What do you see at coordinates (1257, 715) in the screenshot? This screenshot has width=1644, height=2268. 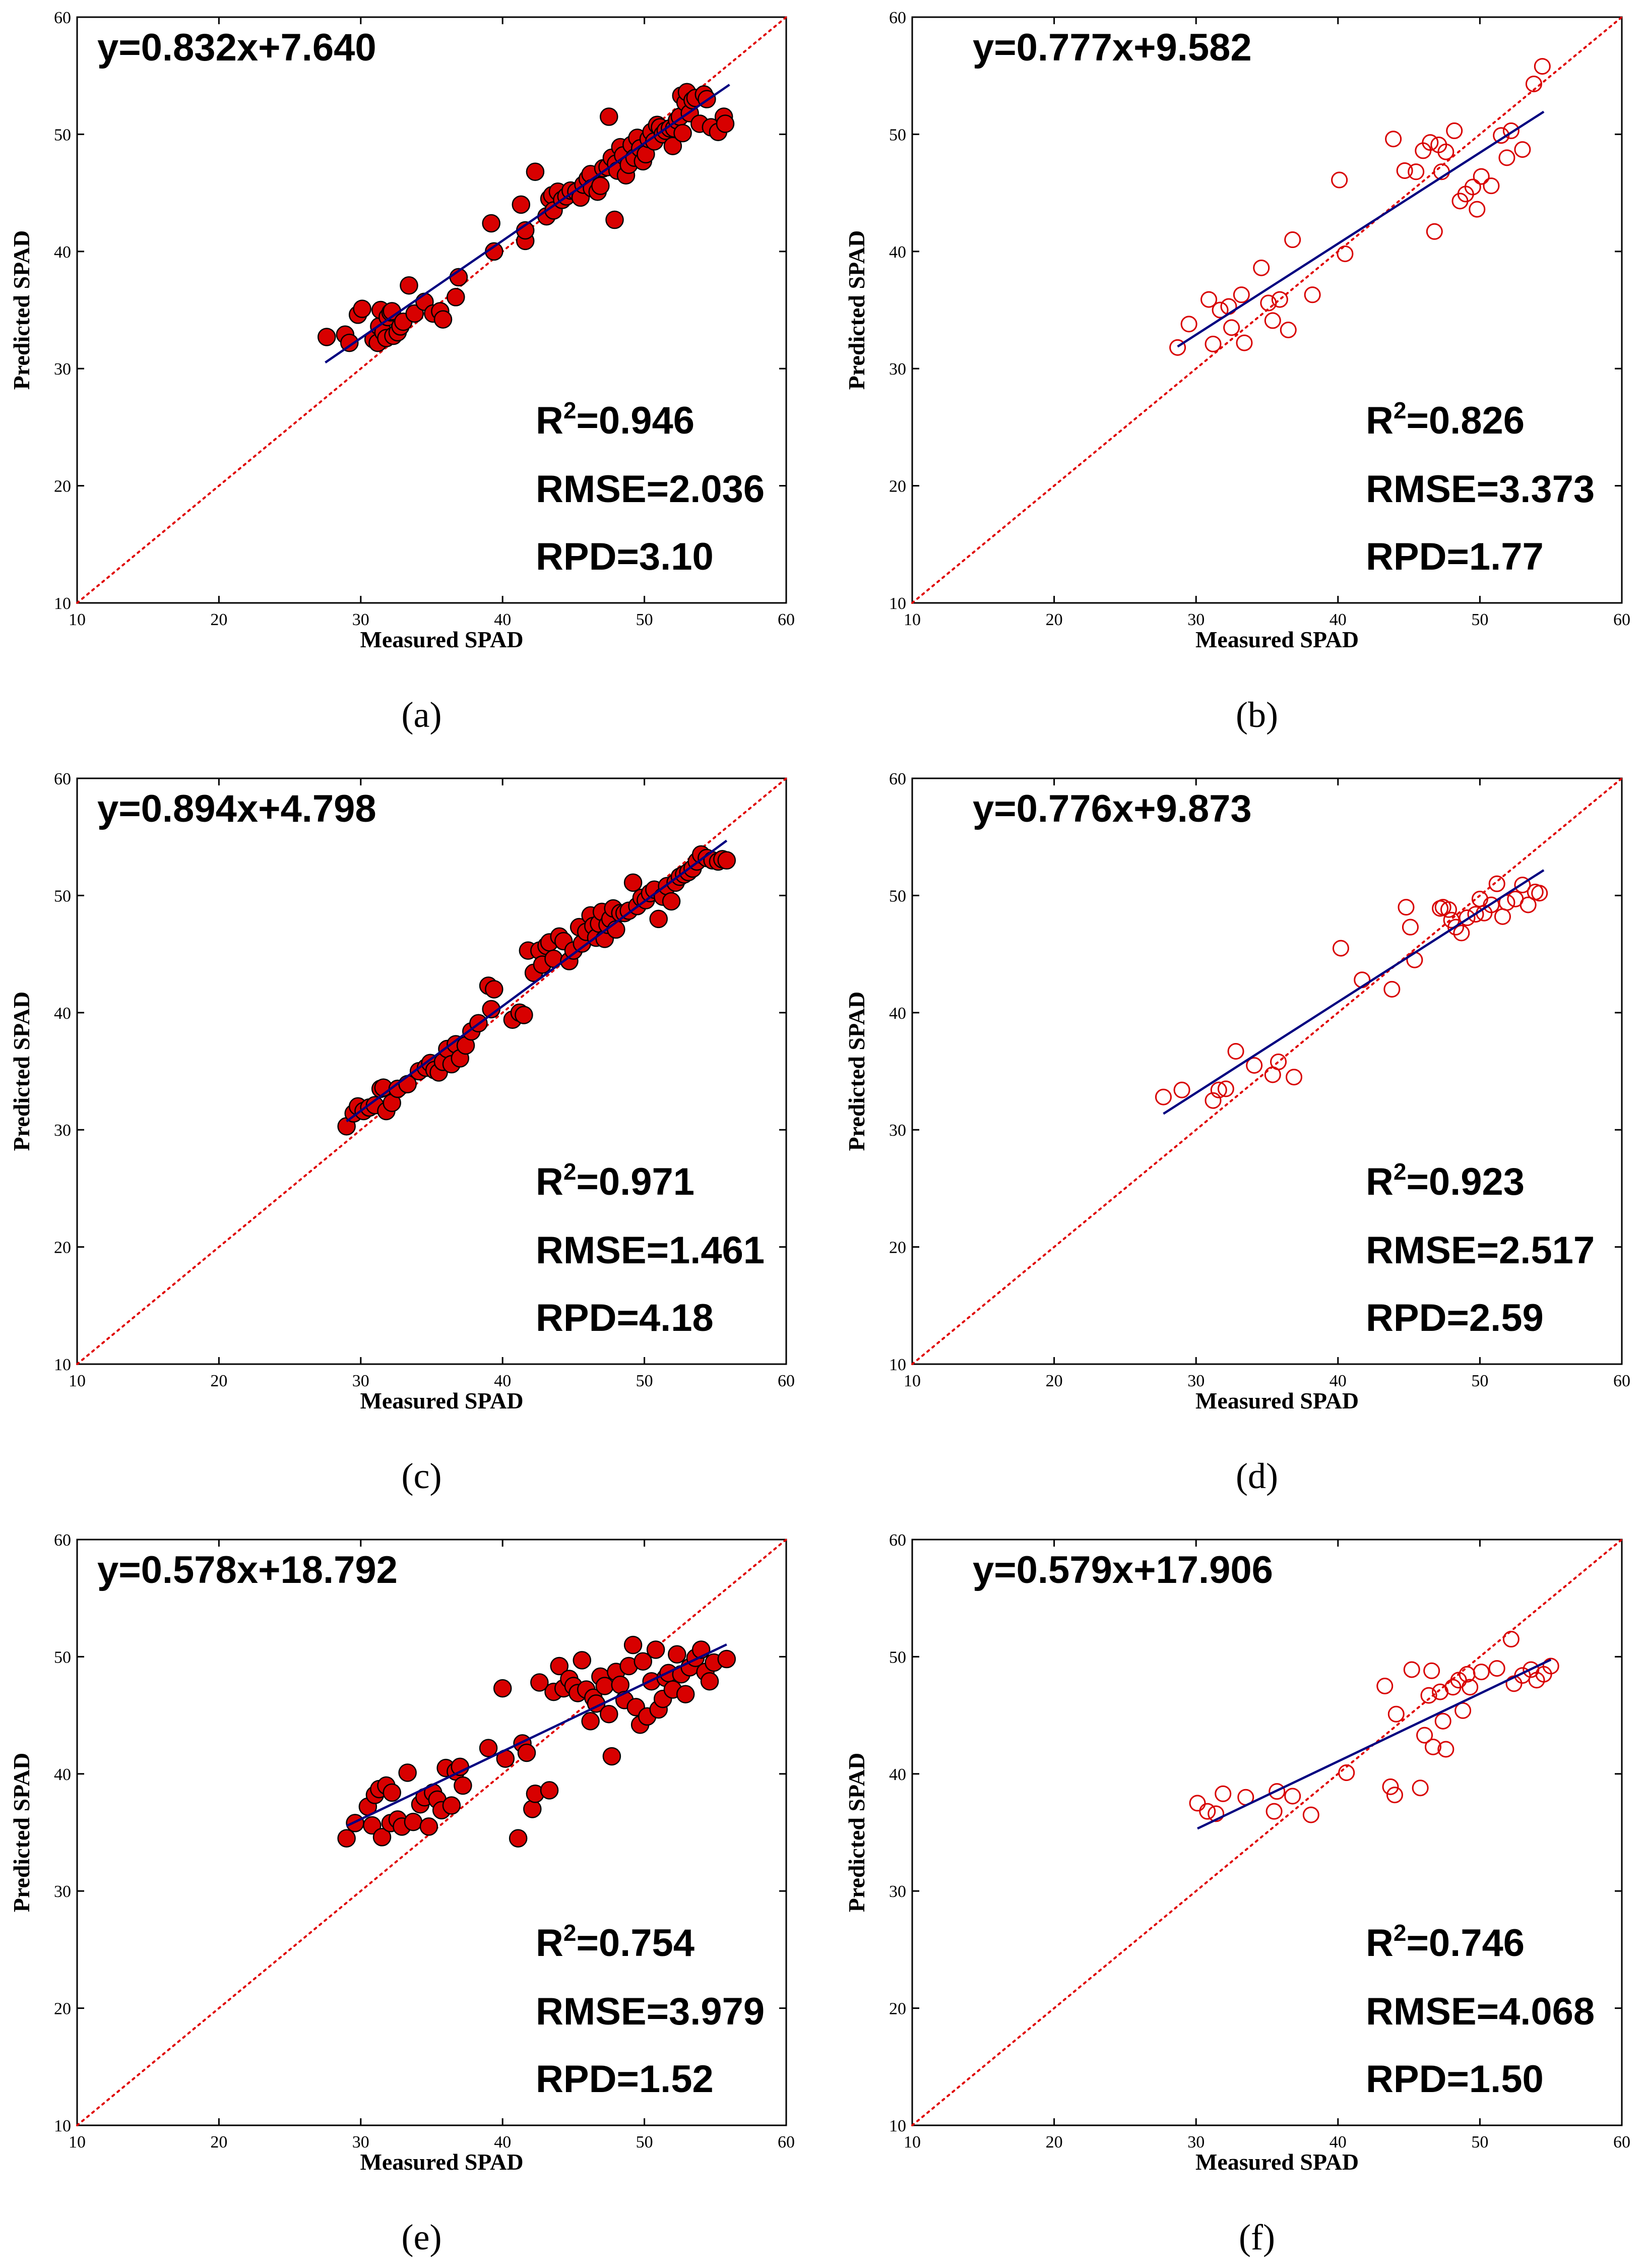 I see `panel-label: (b)` at bounding box center [1257, 715].